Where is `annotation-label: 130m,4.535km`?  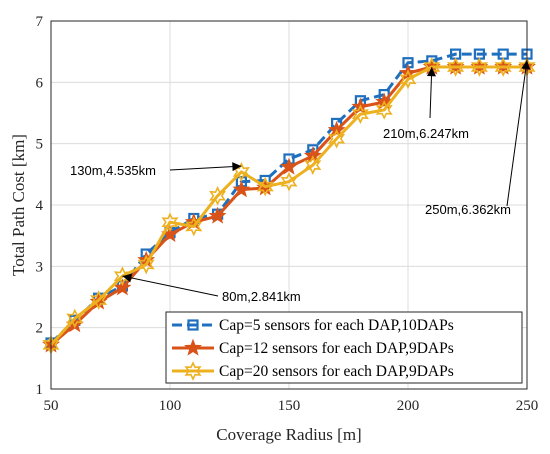 annotation-label: 130m,4.535km is located at coordinates (113, 170).